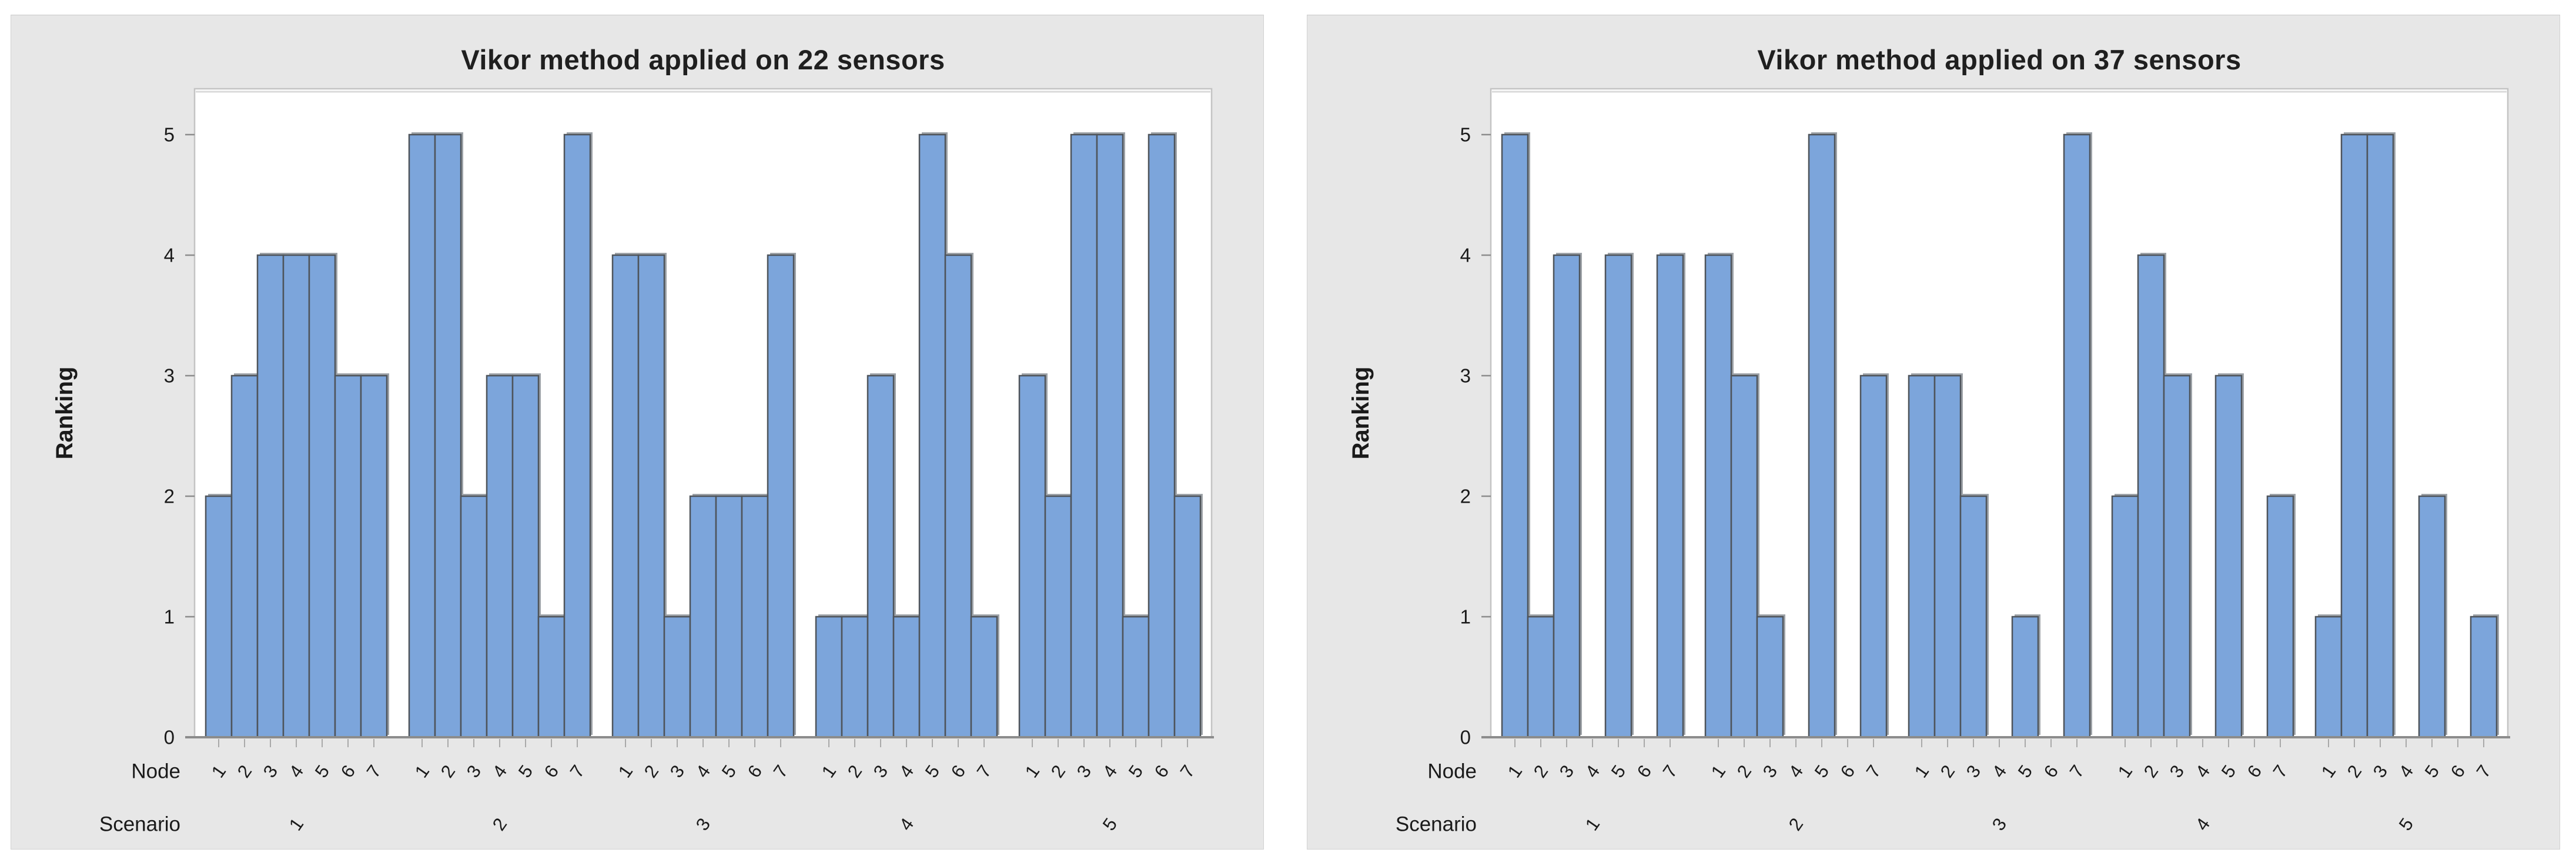 This screenshot has width=2576, height=866. I want to click on y-tick-label: 1, so click(1465, 617).